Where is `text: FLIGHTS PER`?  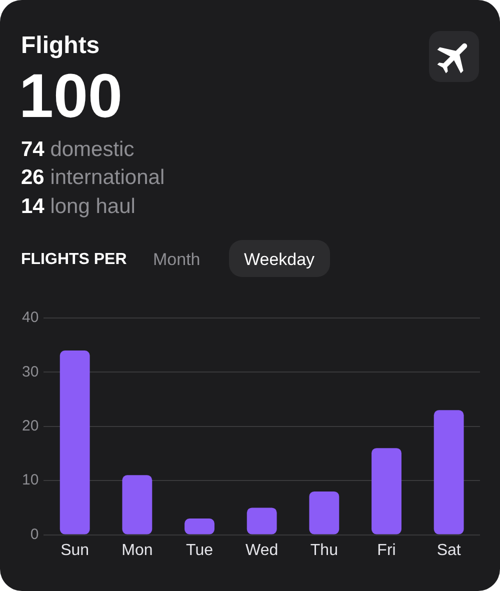 text: FLIGHTS PER is located at coordinates (74, 259).